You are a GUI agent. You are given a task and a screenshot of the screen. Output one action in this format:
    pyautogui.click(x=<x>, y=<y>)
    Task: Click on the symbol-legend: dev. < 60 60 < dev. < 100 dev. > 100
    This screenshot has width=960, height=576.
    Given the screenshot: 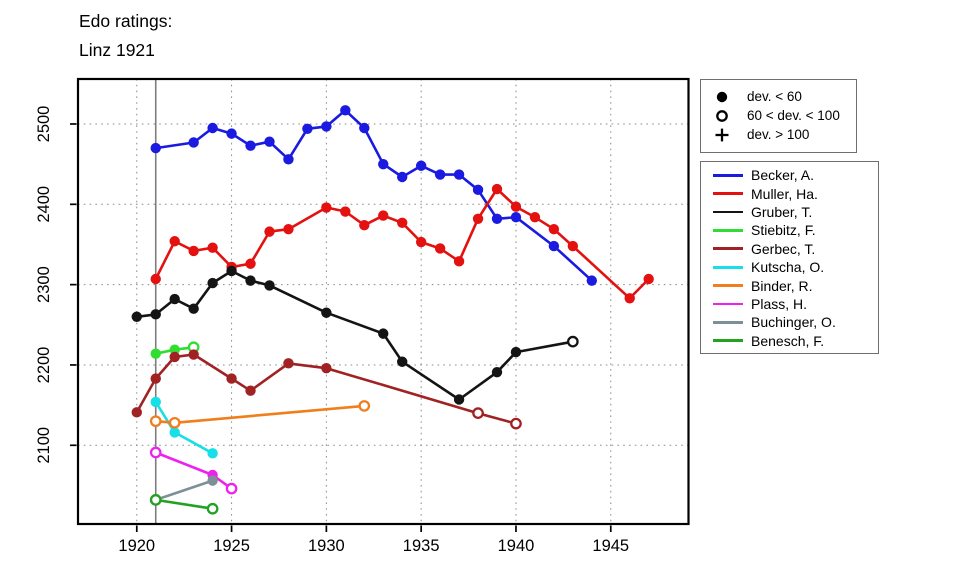 What is the action you would take?
    pyautogui.click(x=778, y=116)
    